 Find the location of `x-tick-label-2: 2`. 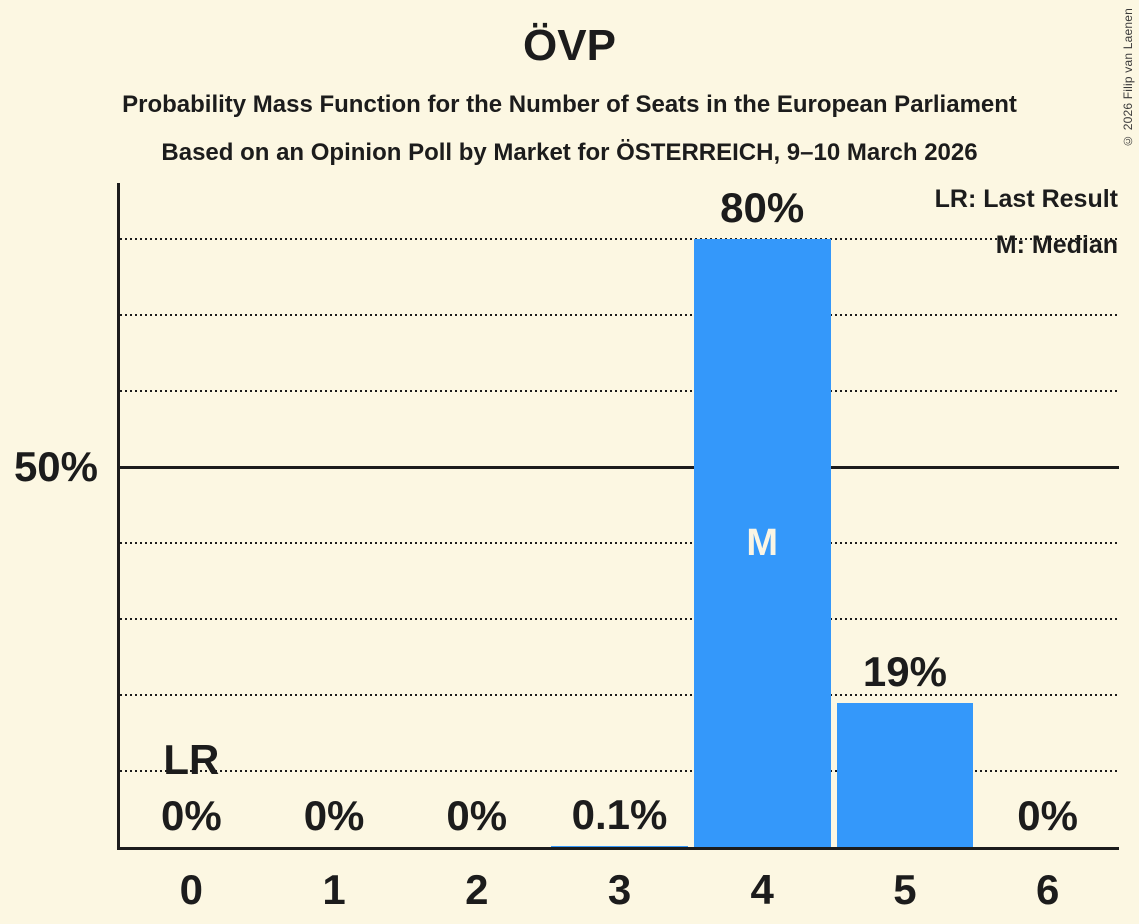

x-tick-label-2: 2 is located at coordinates (477, 889).